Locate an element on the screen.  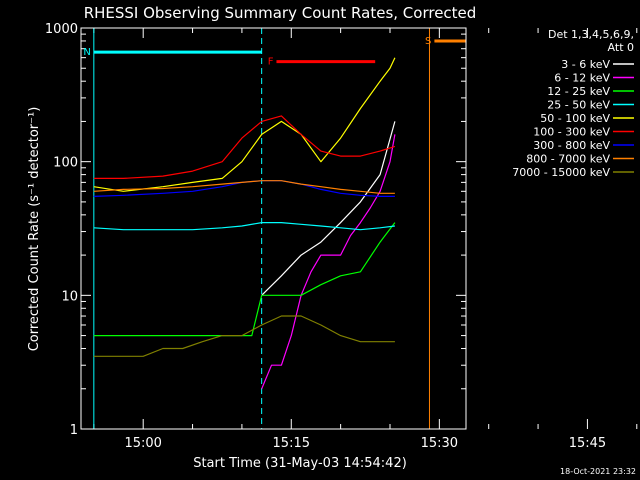
flag-label: N is located at coordinates (86, 52).